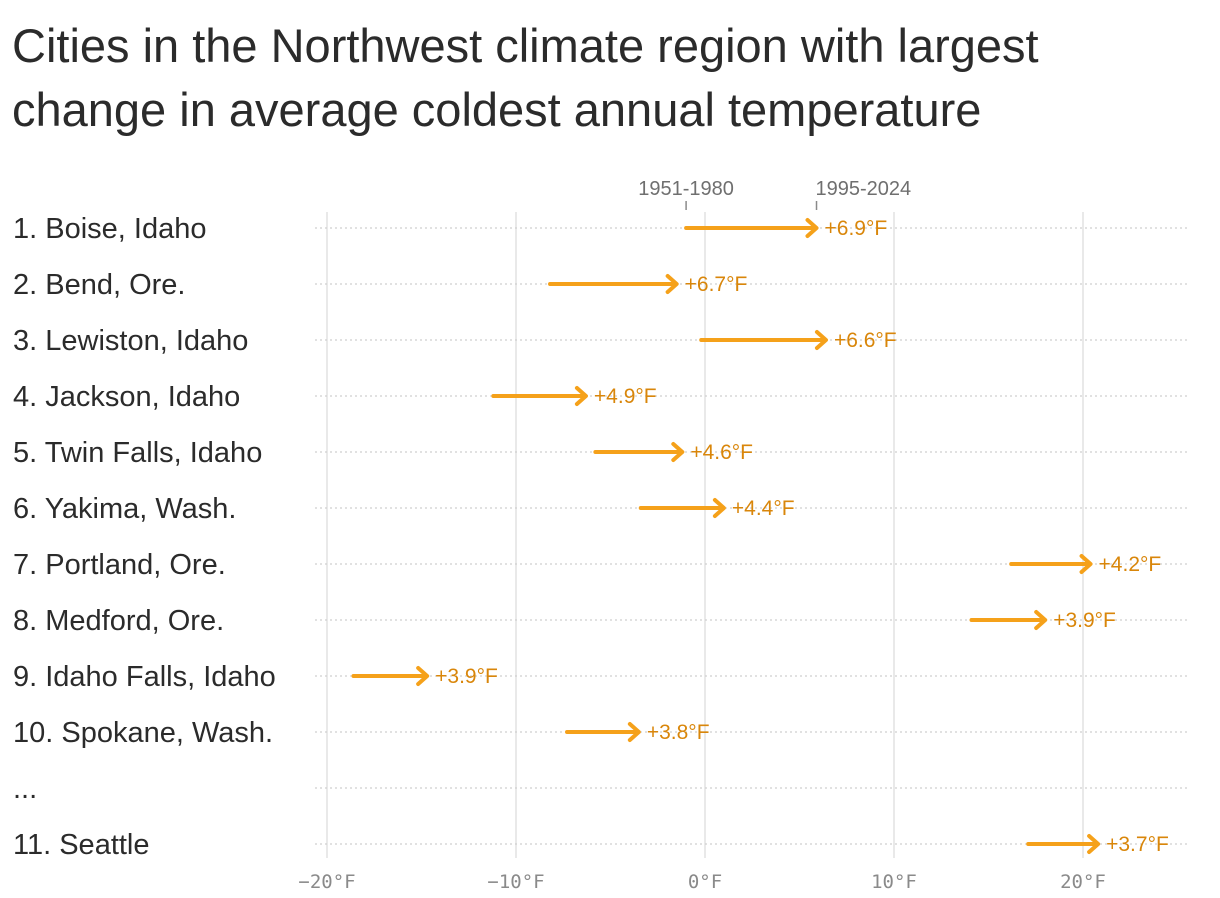 The width and height of the screenshot is (1220, 898). I want to click on change-label: +4.6°F, so click(721, 452).